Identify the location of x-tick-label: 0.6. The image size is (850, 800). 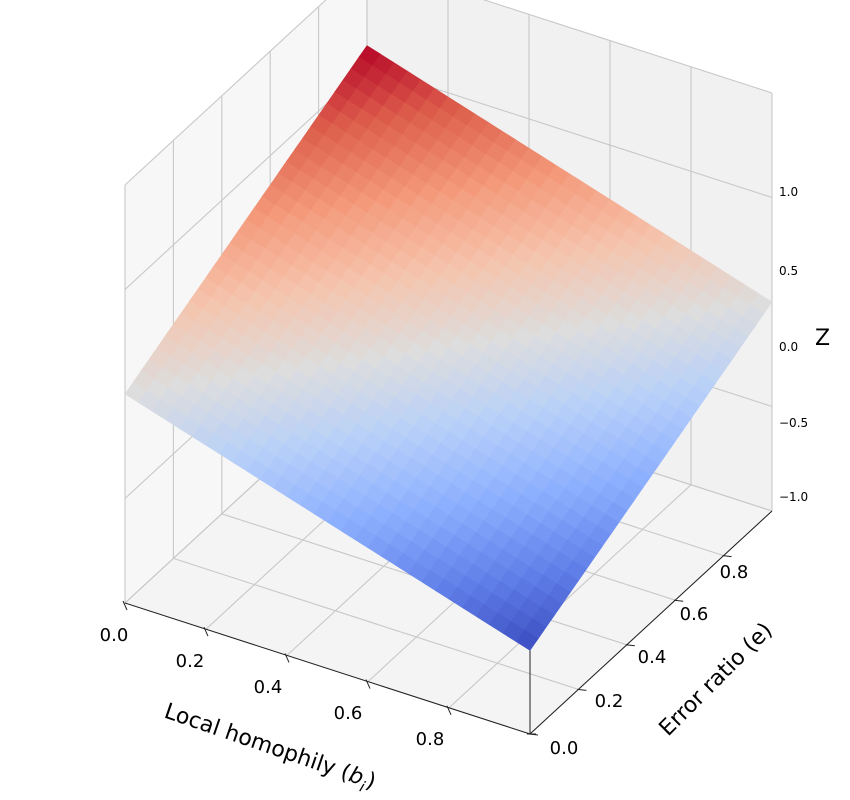
(348, 713).